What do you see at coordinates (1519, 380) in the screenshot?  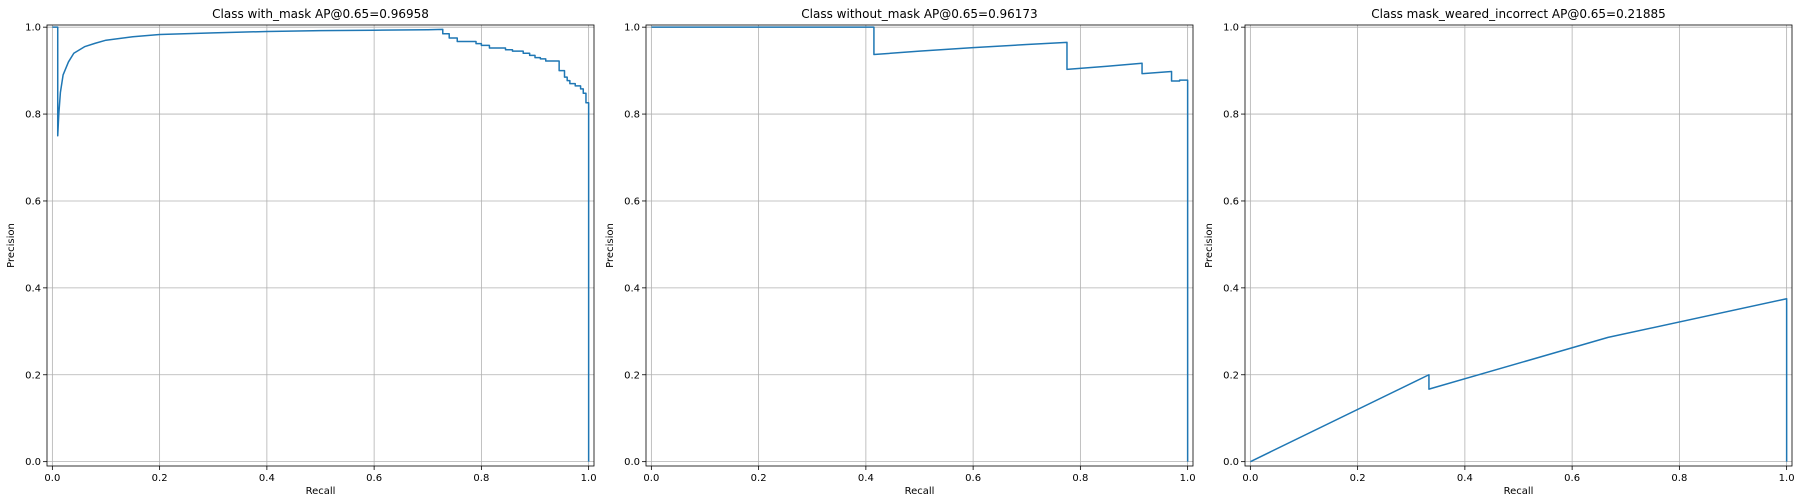 I see `pr-curve-line` at bounding box center [1519, 380].